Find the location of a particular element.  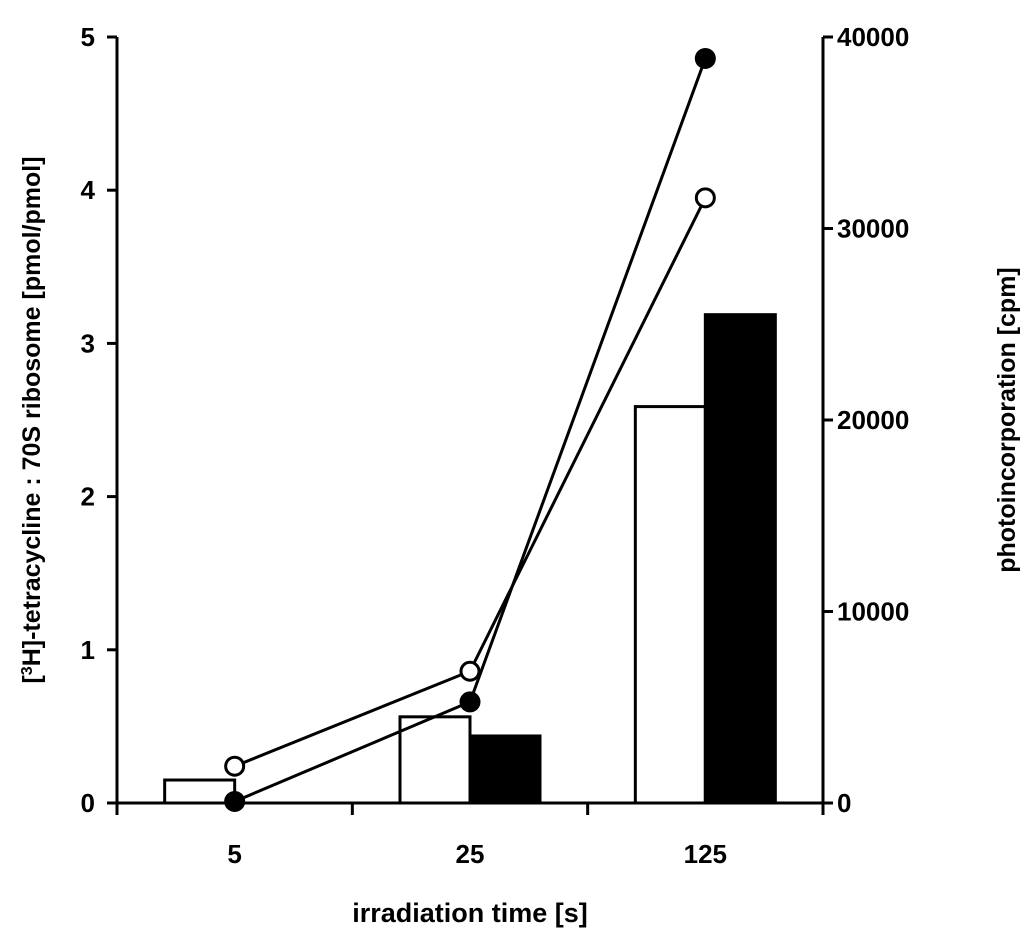

left-axis-tick-label: 5 is located at coordinates (88, 37).